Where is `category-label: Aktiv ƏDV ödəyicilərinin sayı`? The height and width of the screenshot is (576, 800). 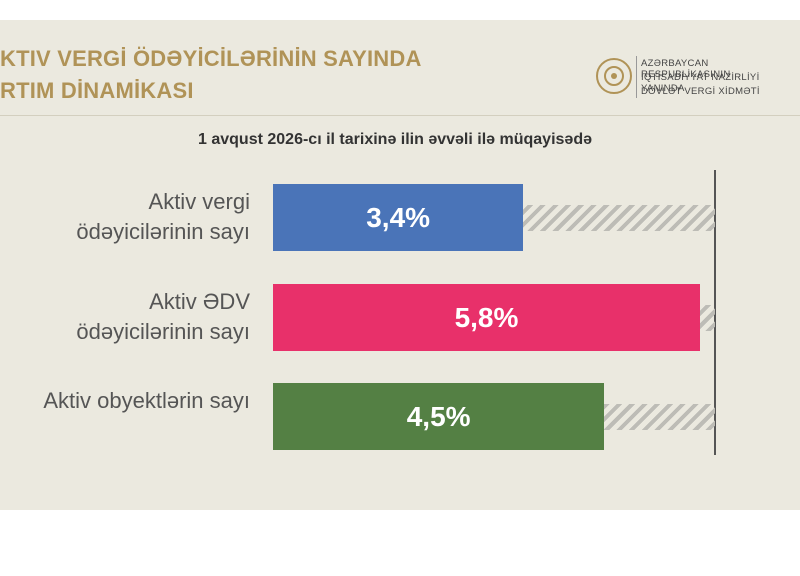
category-label: Aktiv ƏDV ödəyicilərinin sayı is located at coordinates (163, 316).